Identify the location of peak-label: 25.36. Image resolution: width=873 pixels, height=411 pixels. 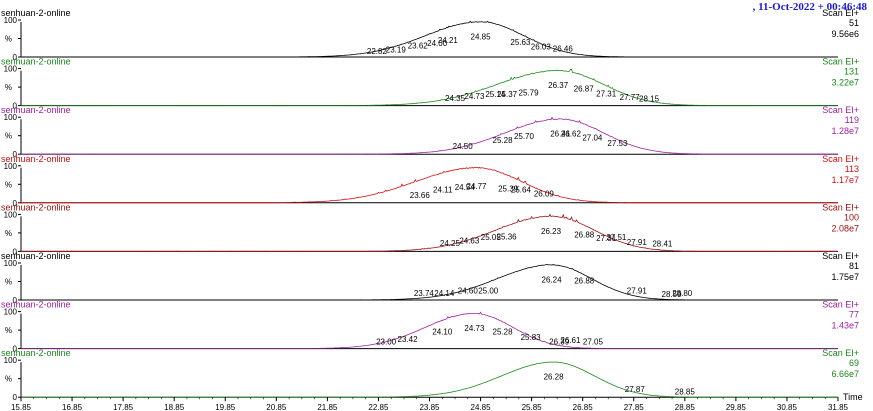
(507, 236).